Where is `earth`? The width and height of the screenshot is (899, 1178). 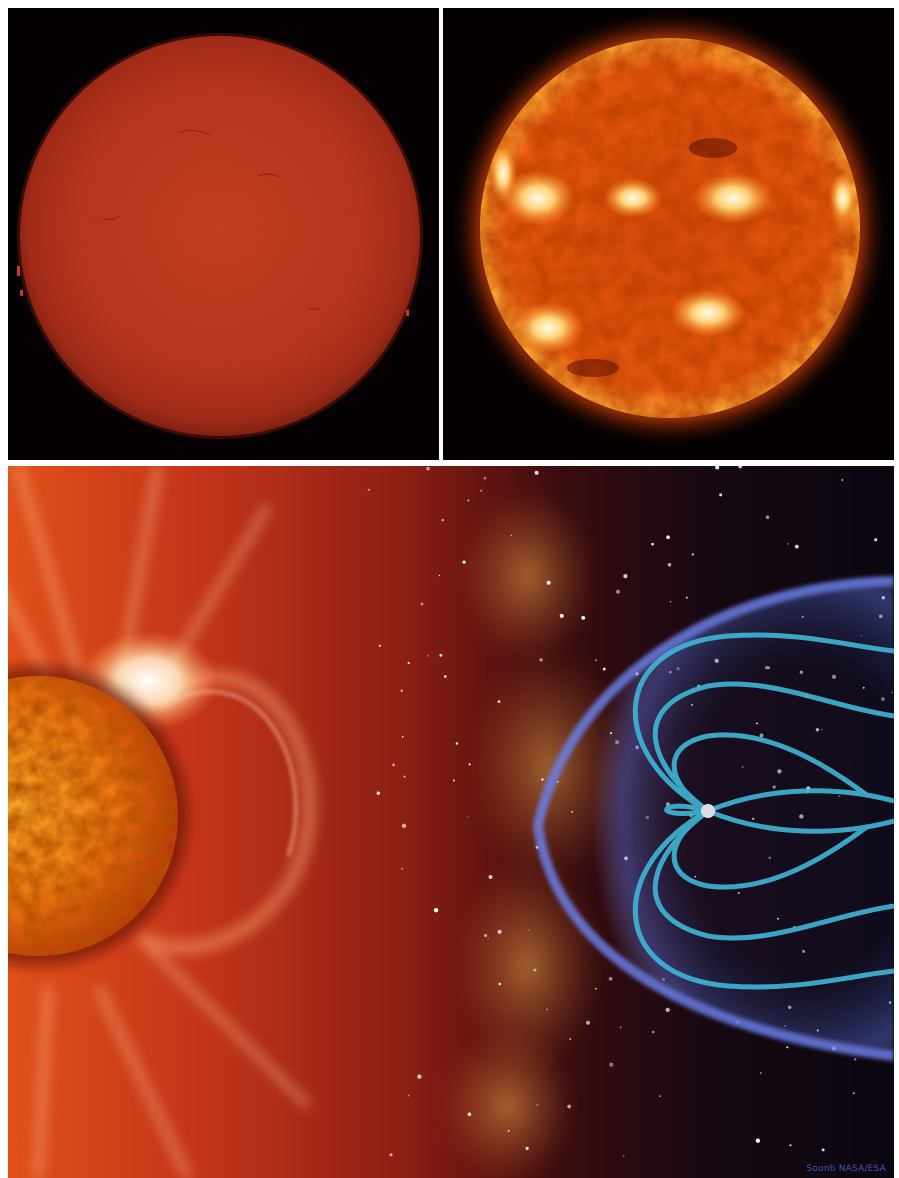
earth is located at coordinates (708, 811).